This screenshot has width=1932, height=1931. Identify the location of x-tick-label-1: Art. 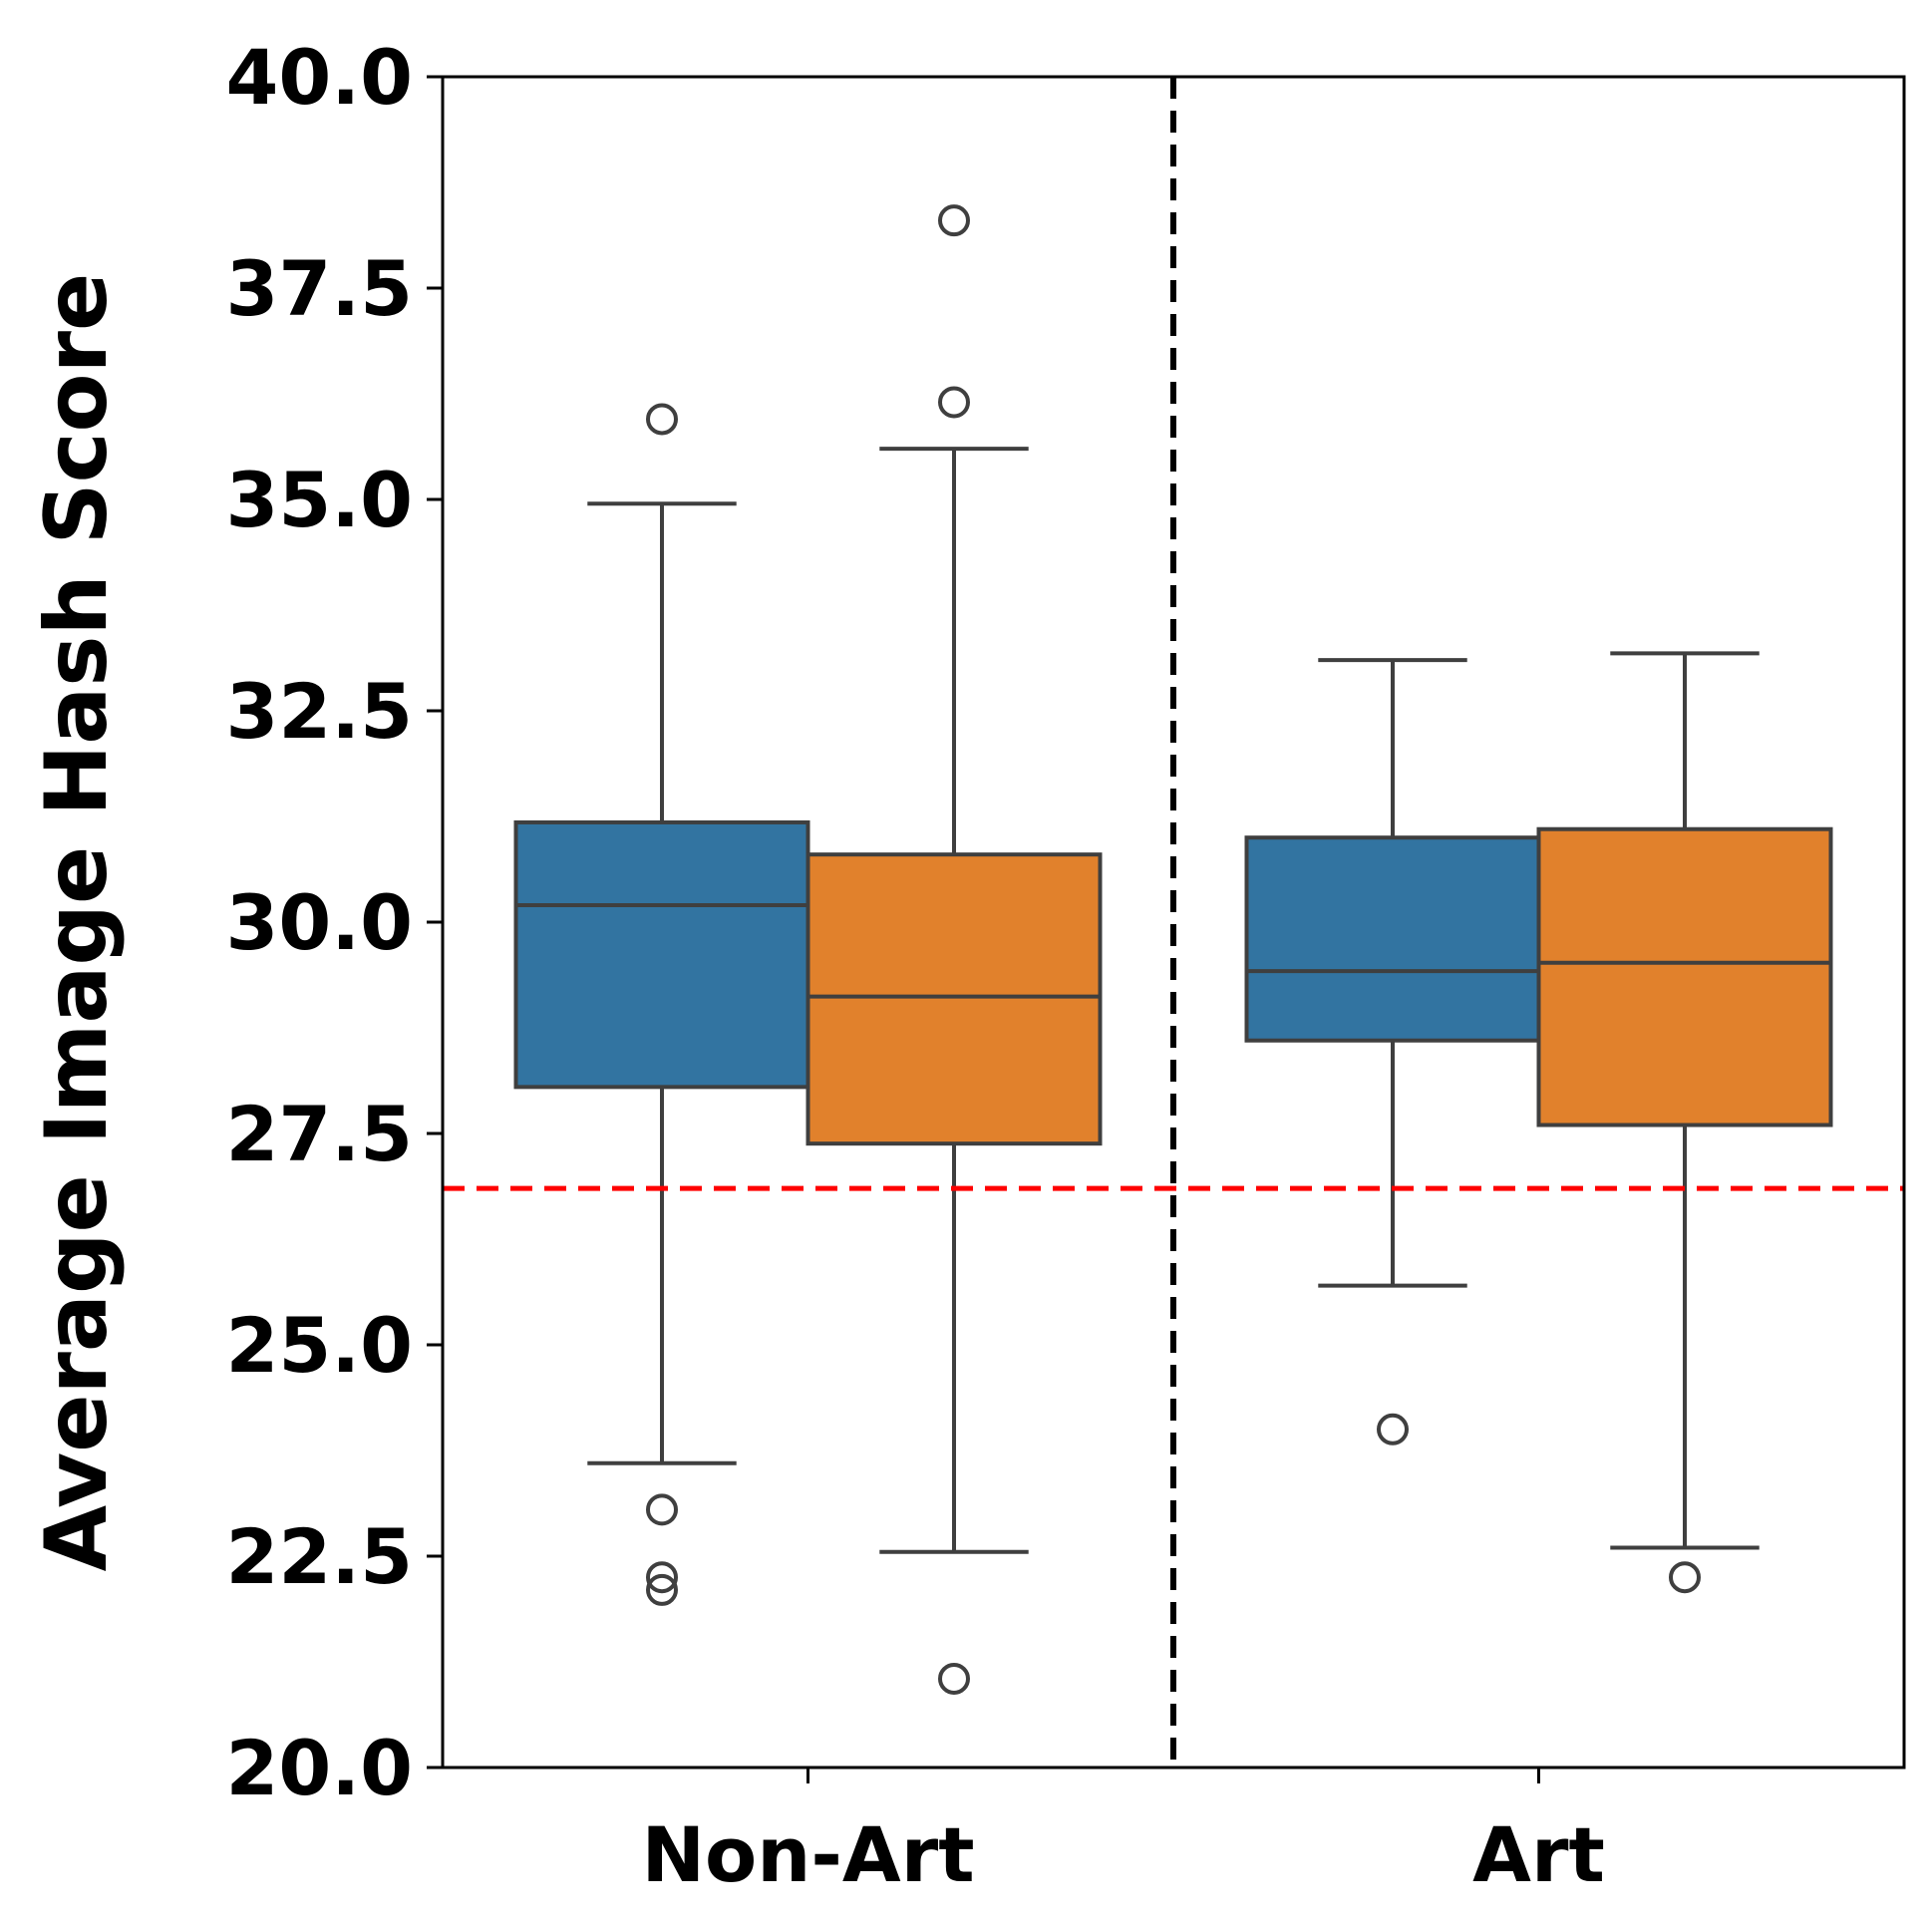
(1538, 1854).